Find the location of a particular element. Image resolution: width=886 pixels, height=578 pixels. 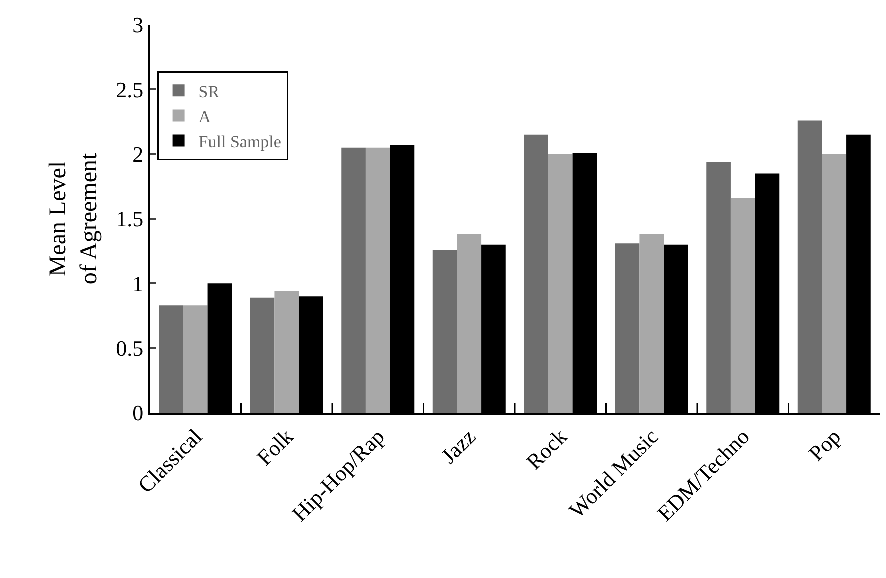

x-tick-label: Jazz is located at coordinates (458, 446).